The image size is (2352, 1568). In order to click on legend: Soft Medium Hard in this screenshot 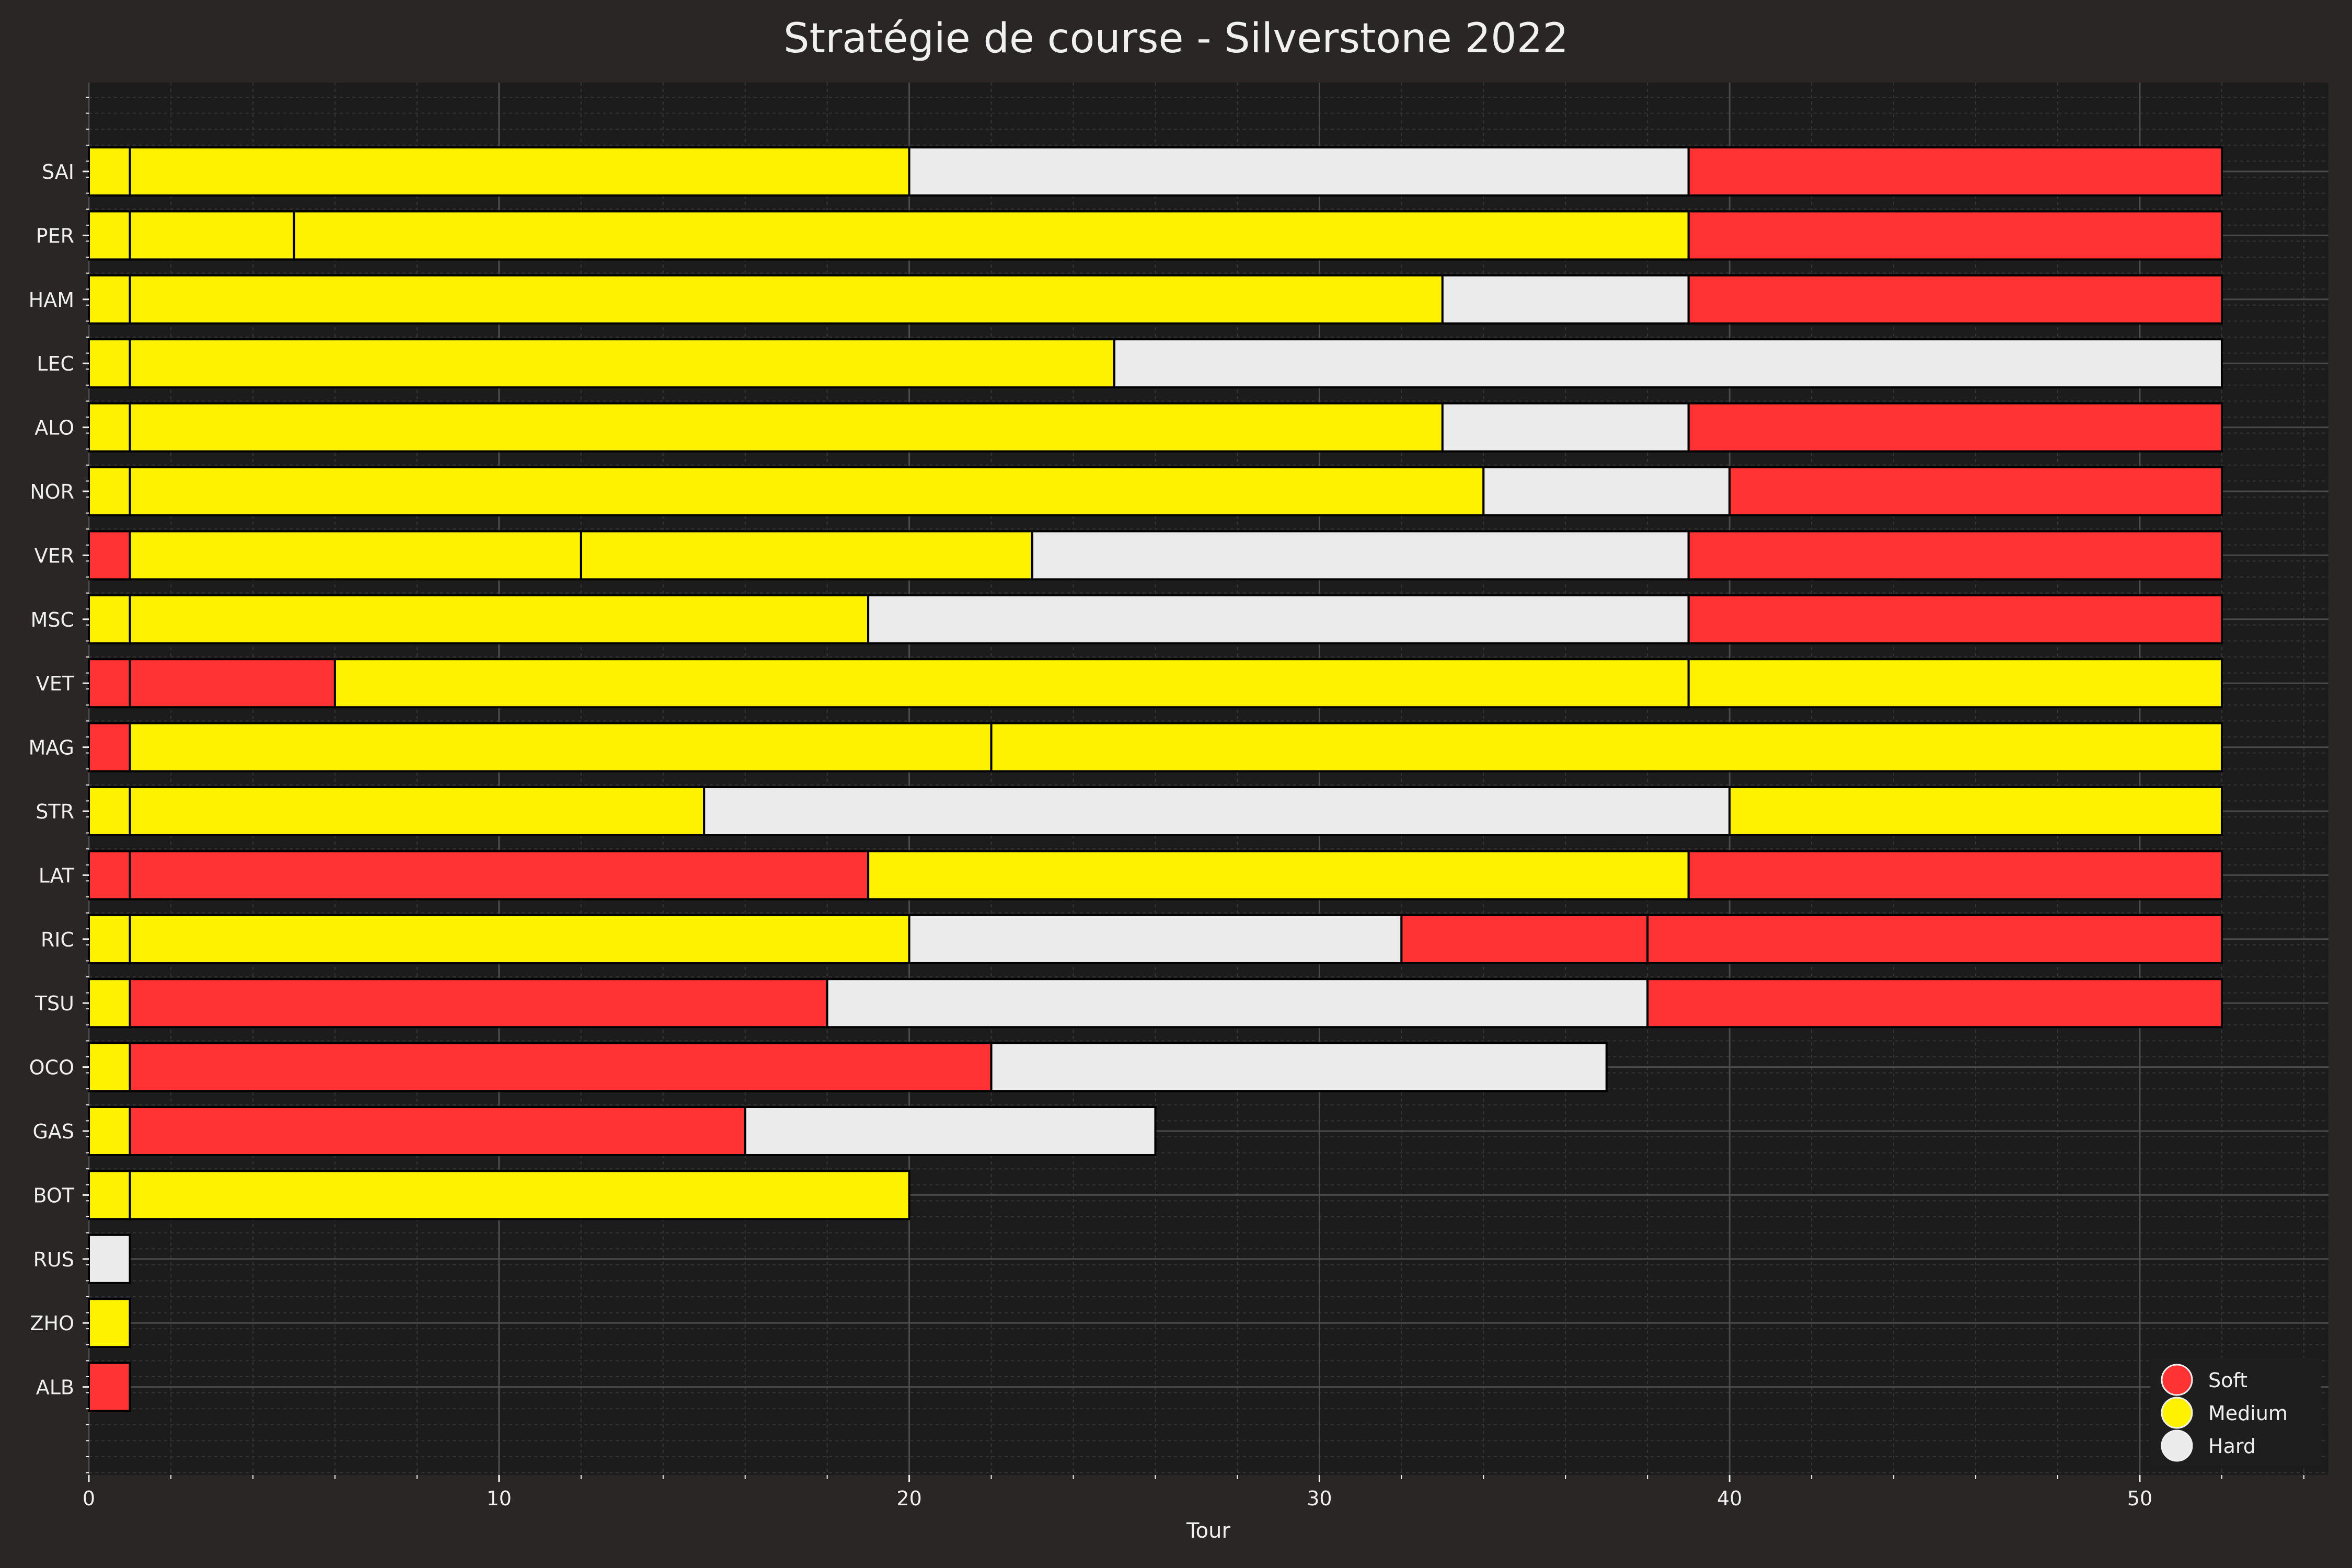, I will do `click(2235, 1411)`.